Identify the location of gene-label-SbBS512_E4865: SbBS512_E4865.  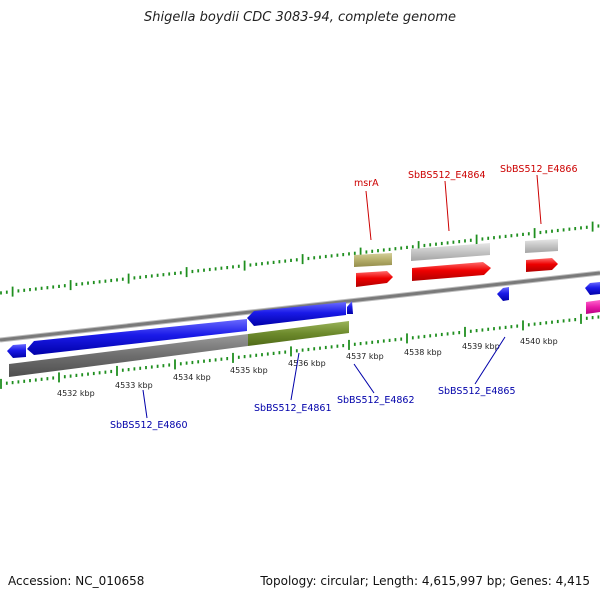
(477, 391).